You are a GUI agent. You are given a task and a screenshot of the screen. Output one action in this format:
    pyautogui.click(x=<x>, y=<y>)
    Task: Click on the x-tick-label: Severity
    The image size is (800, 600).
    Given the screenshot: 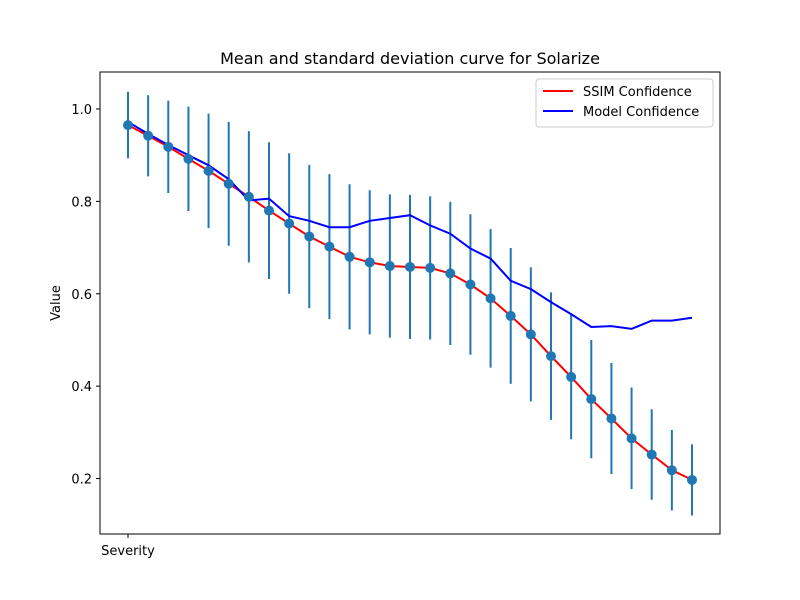 What is the action you would take?
    pyautogui.click(x=128, y=551)
    